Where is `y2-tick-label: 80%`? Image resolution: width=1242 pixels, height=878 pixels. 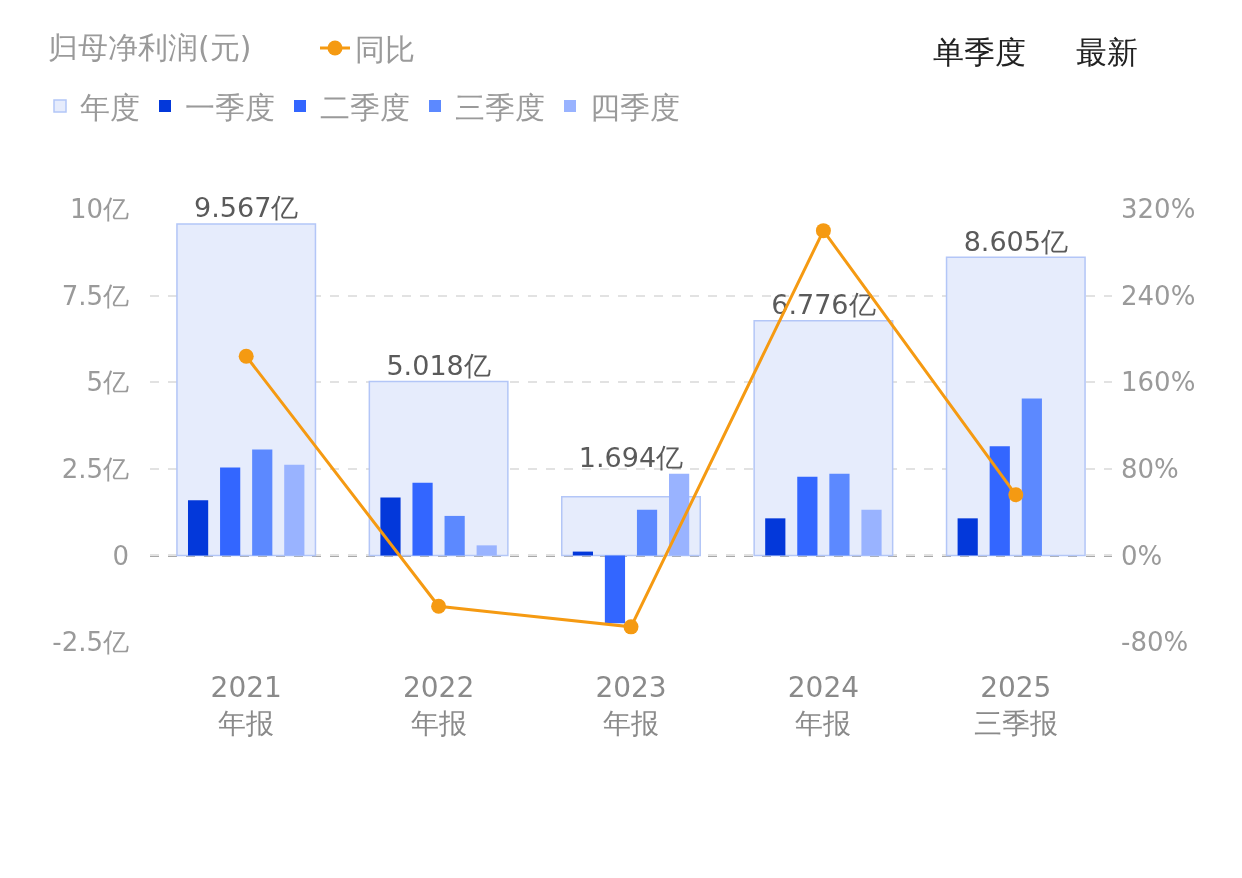 y2-tick-label: 80% is located at coordinates (1150, 468).